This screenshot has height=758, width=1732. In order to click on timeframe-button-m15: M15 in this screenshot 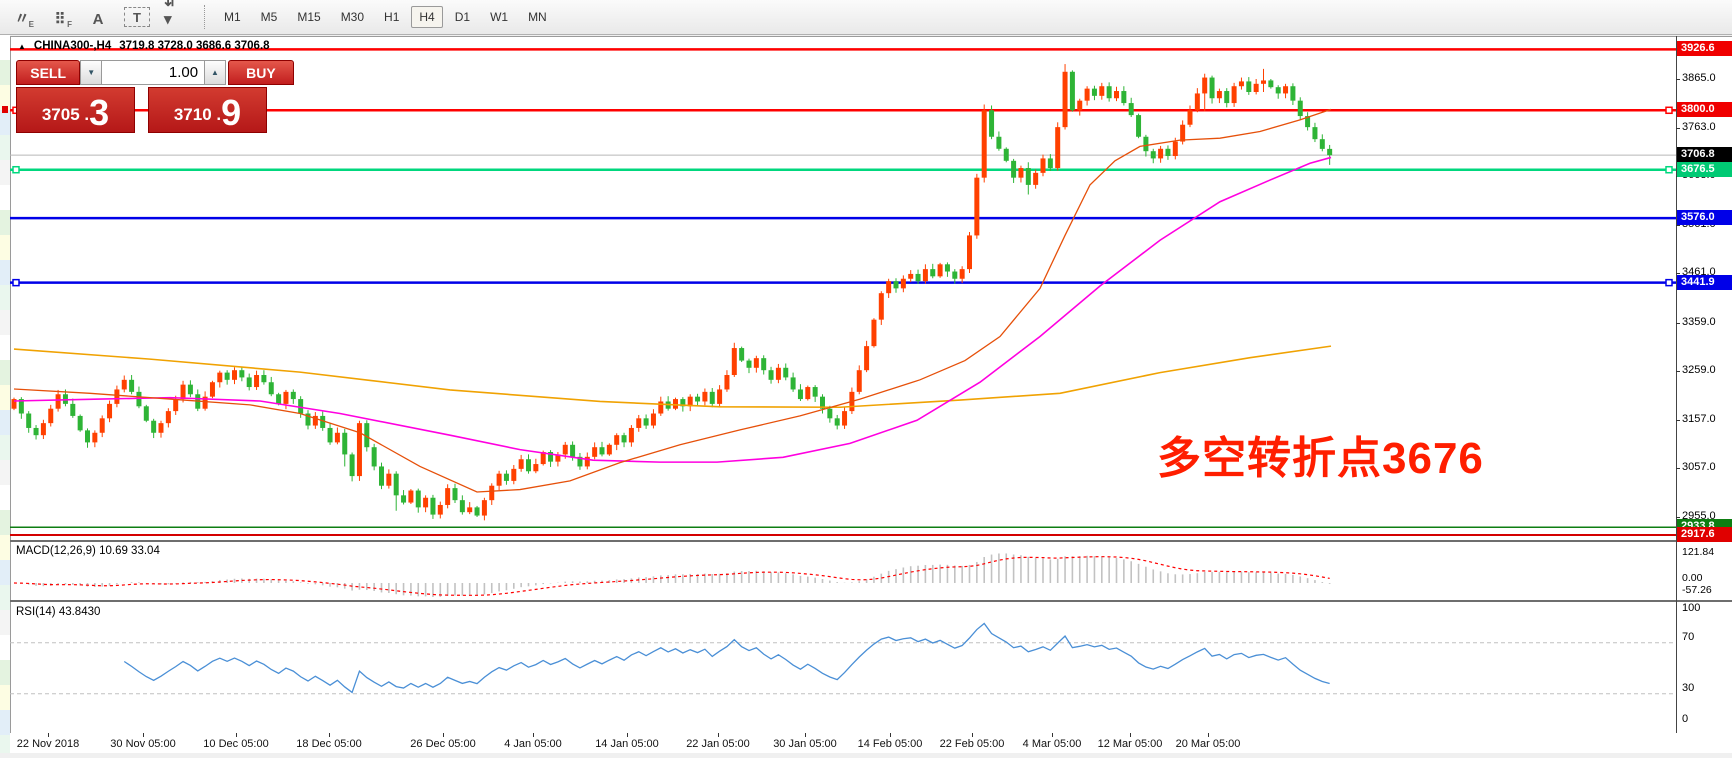, I will do `click(309, 17)`.